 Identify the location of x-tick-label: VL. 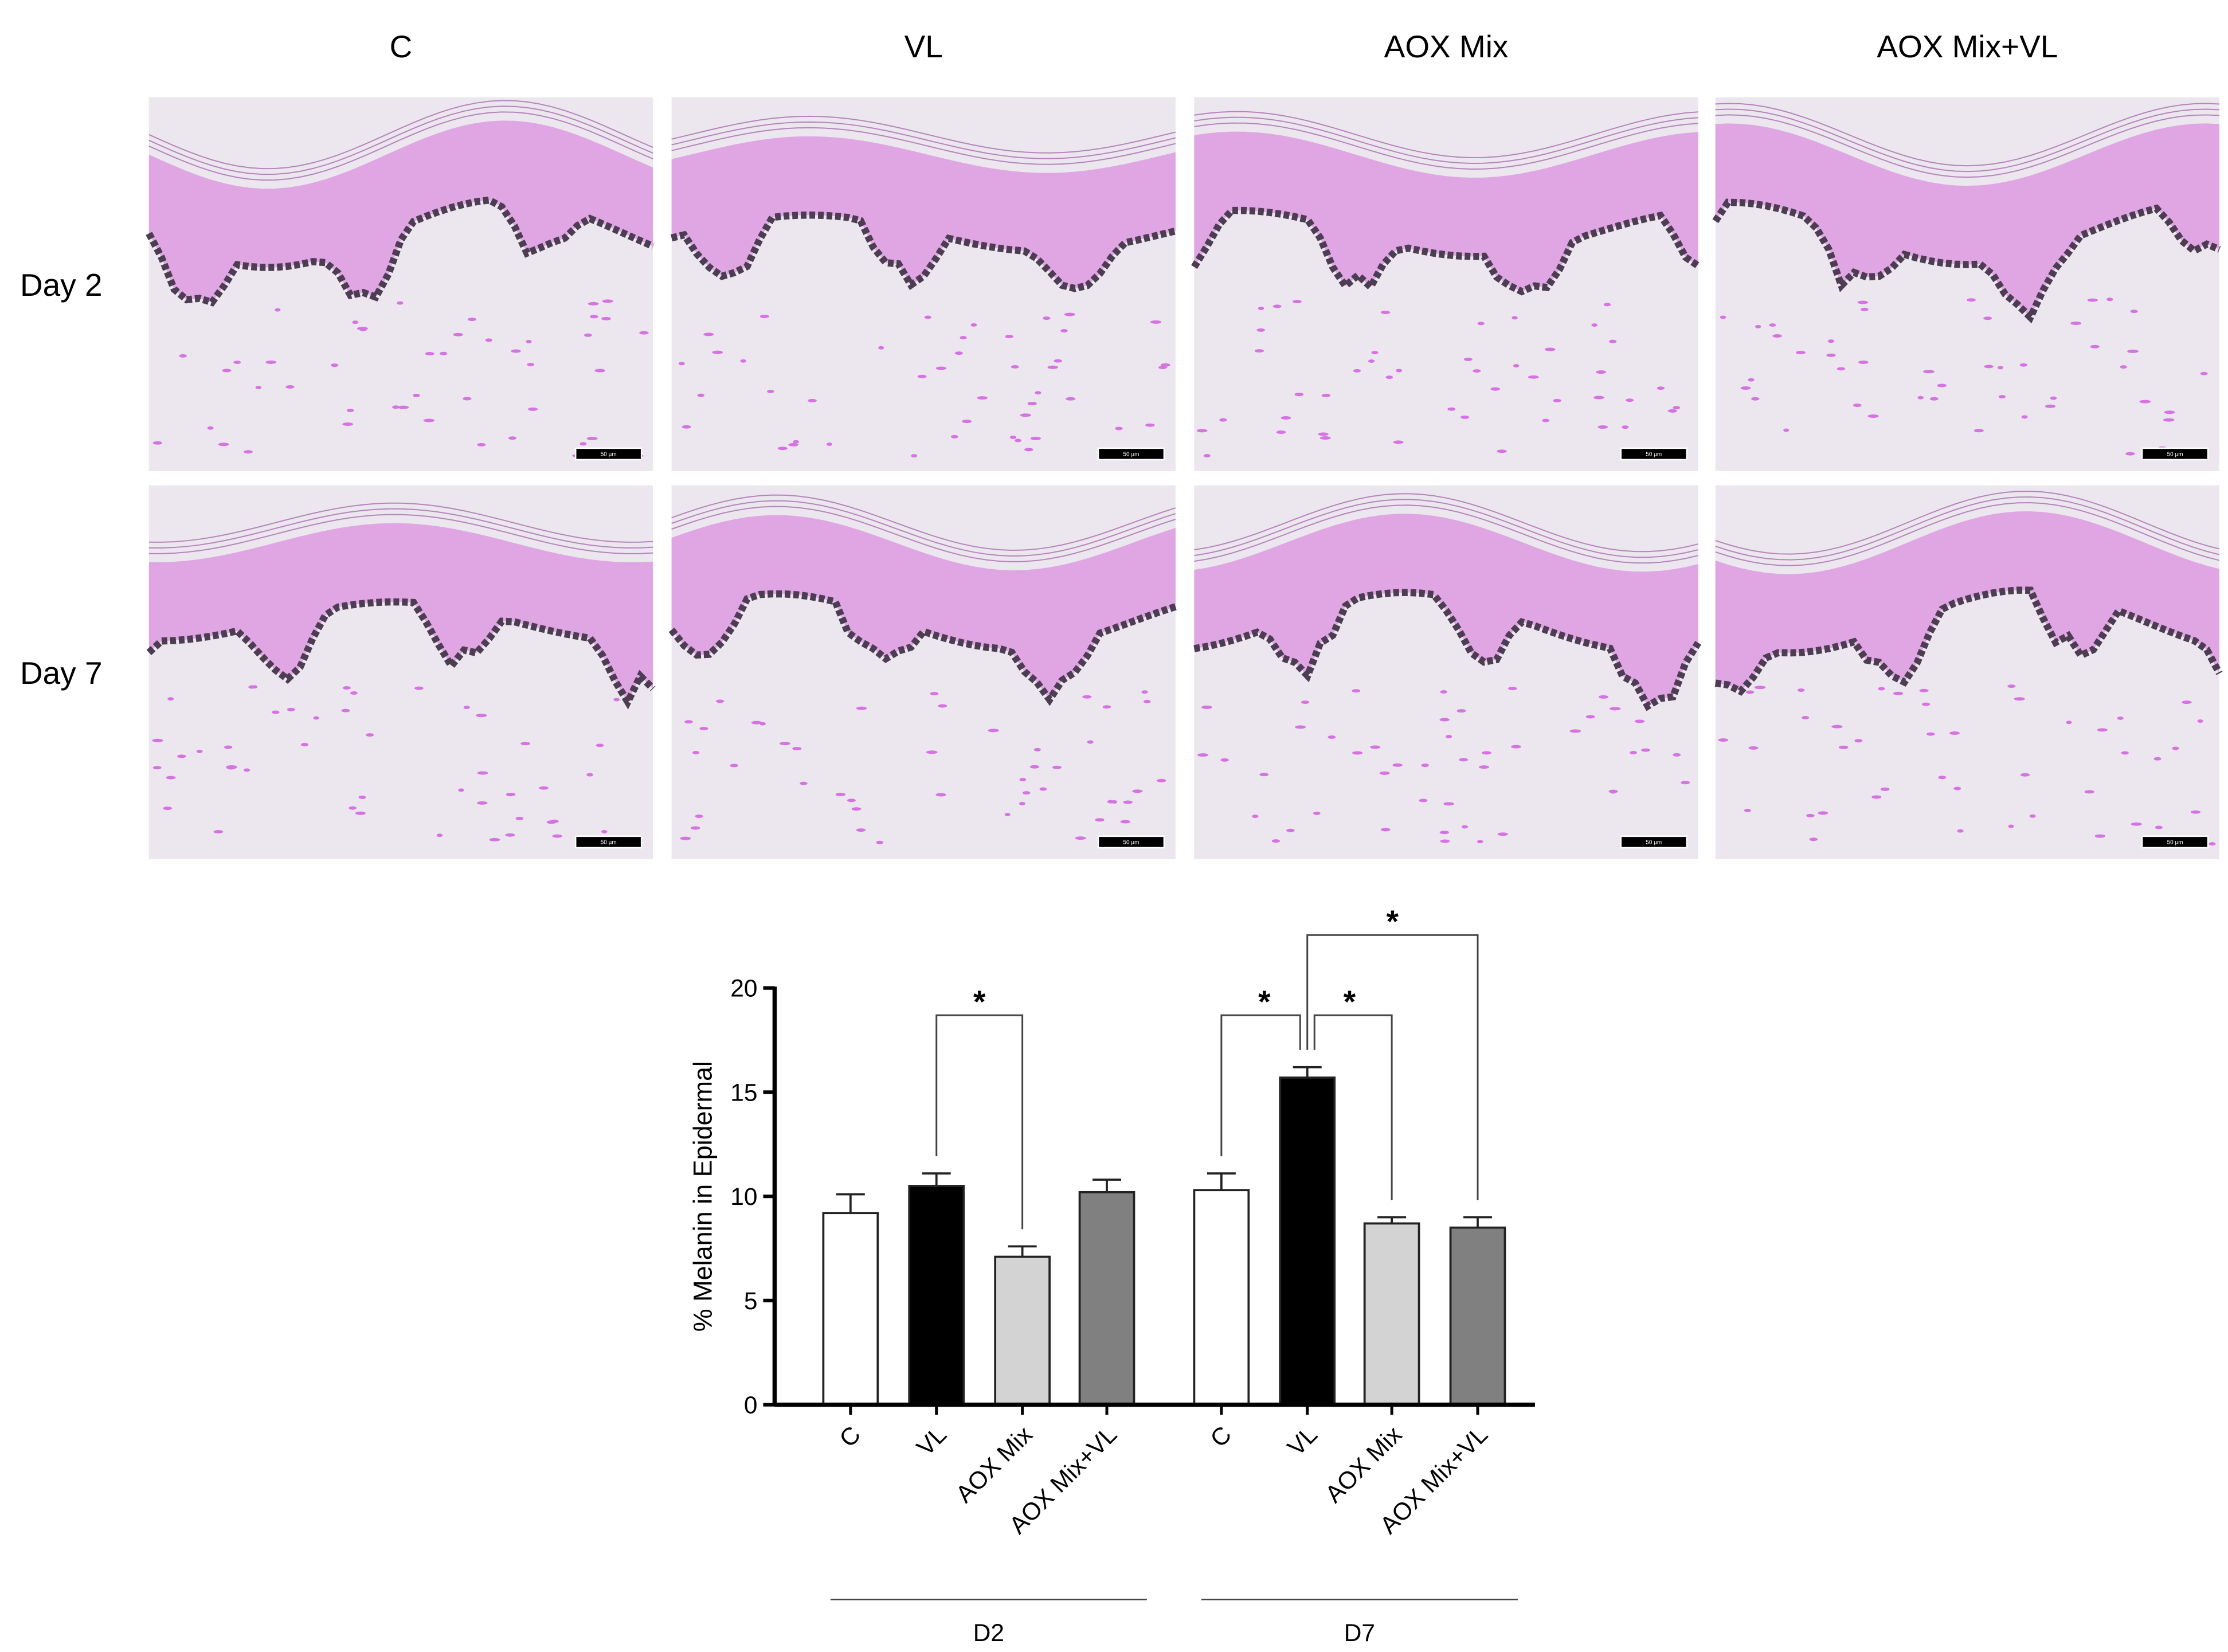
(1302, 1441).